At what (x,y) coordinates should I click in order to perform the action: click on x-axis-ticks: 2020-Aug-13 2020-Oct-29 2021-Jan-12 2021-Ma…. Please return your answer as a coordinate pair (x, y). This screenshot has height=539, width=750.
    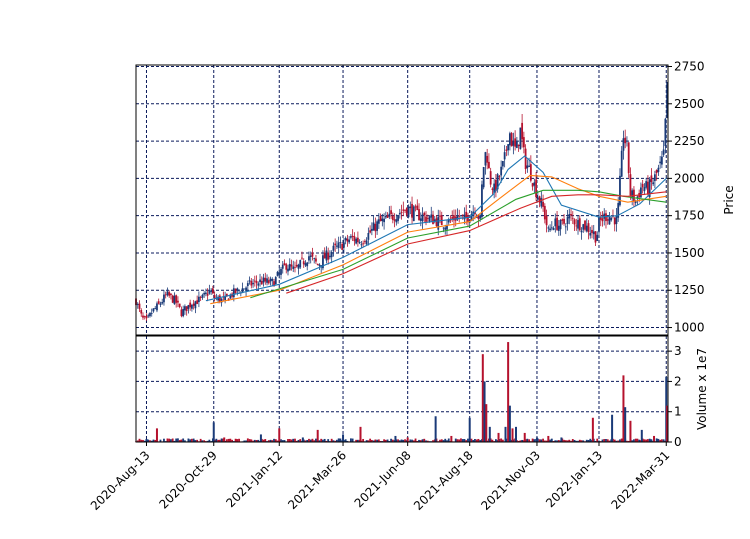
    Looking at the image, I should click on (380, 477).